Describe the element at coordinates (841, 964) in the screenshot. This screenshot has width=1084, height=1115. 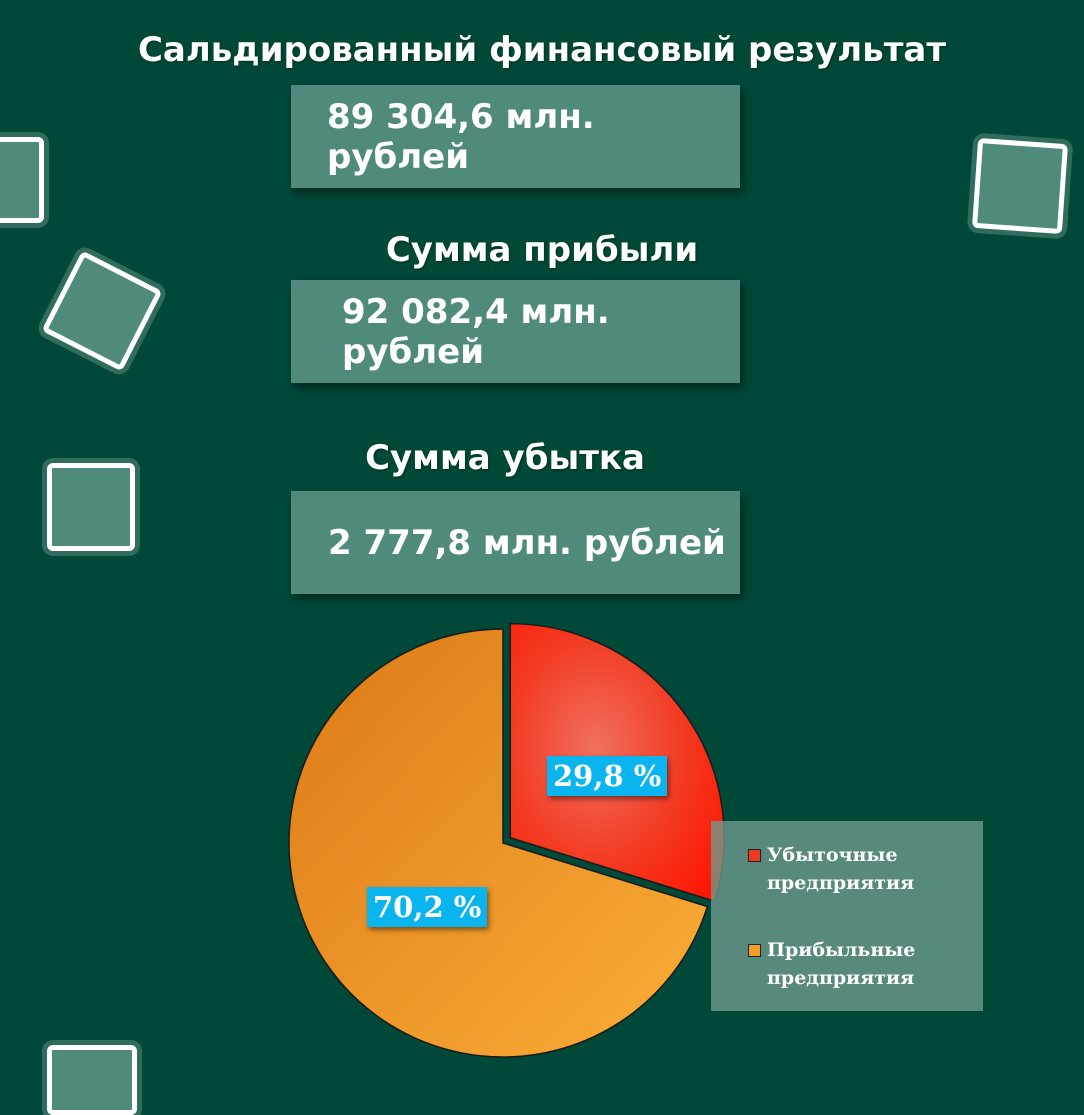
I see `legend-label-profit: Прибыльные предприятия` at that location.